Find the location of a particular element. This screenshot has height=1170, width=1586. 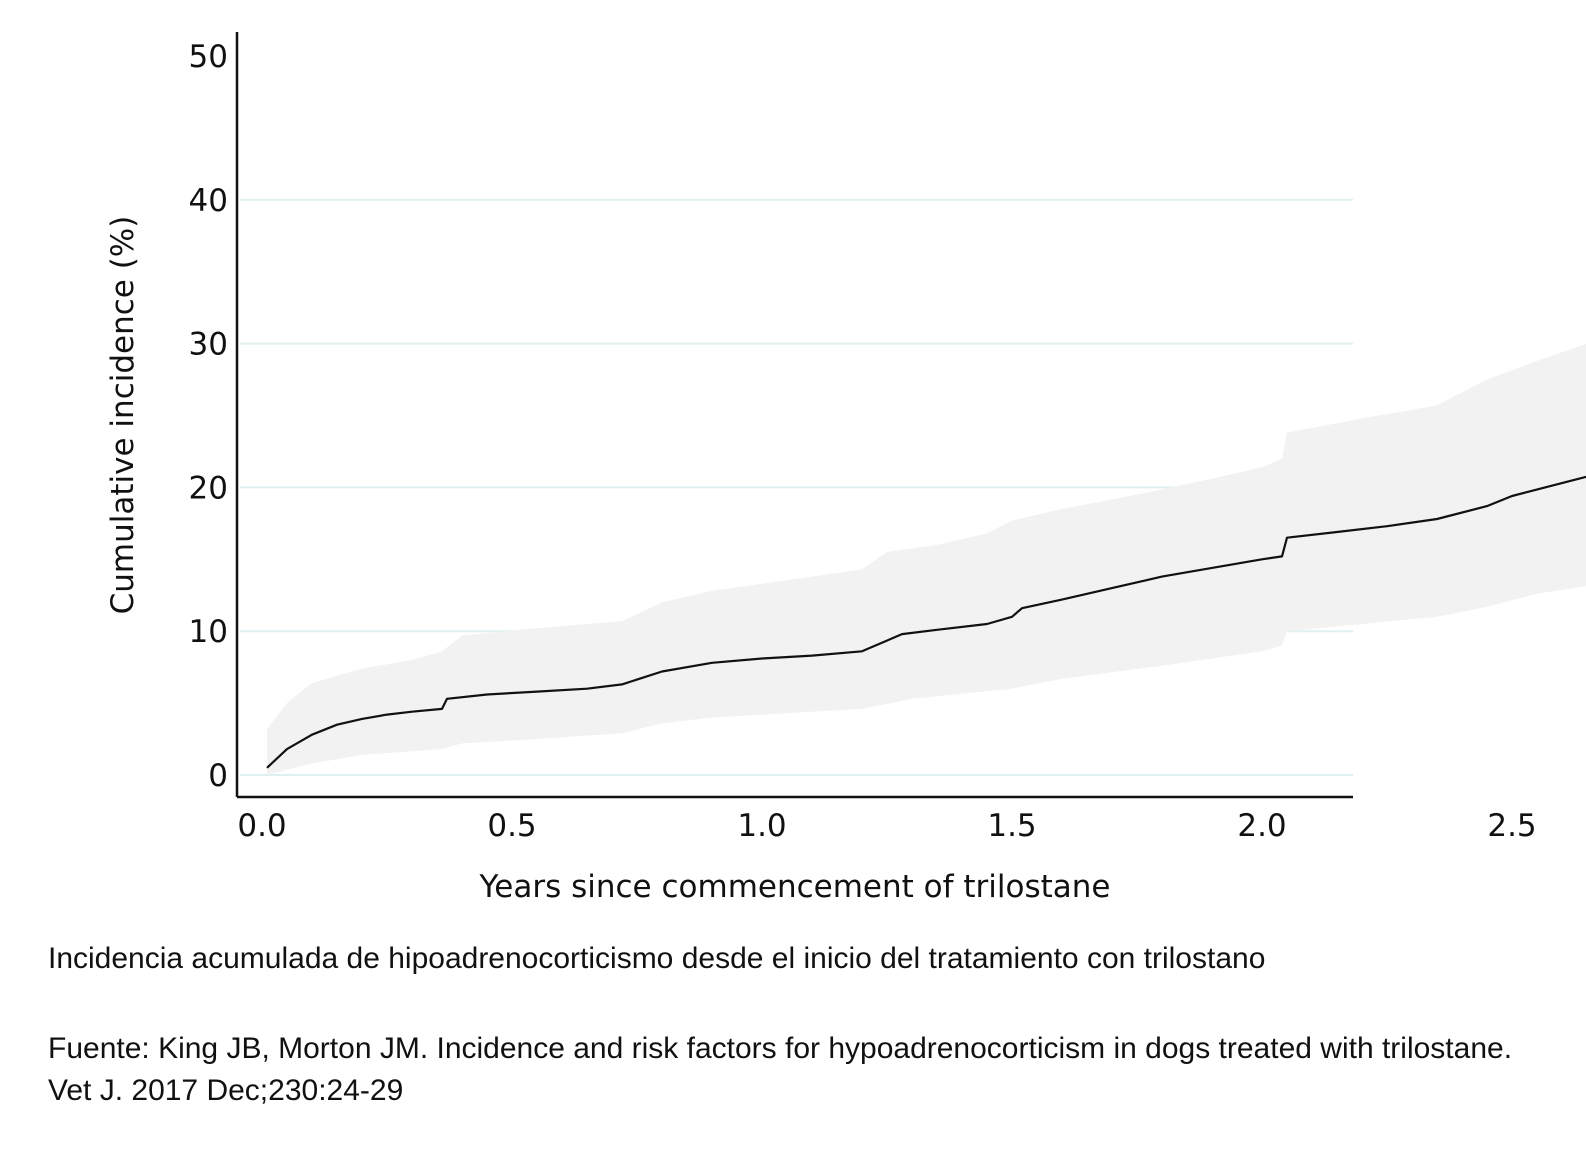

y-tick-label-50: 50 is located at coordinates (208, 57).